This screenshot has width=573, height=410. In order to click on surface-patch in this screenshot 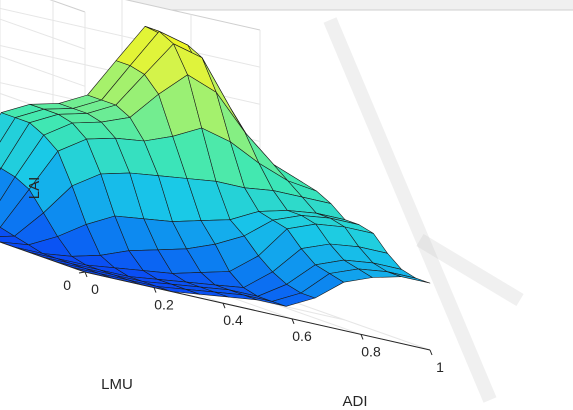, I will do `click(408, 277)`.